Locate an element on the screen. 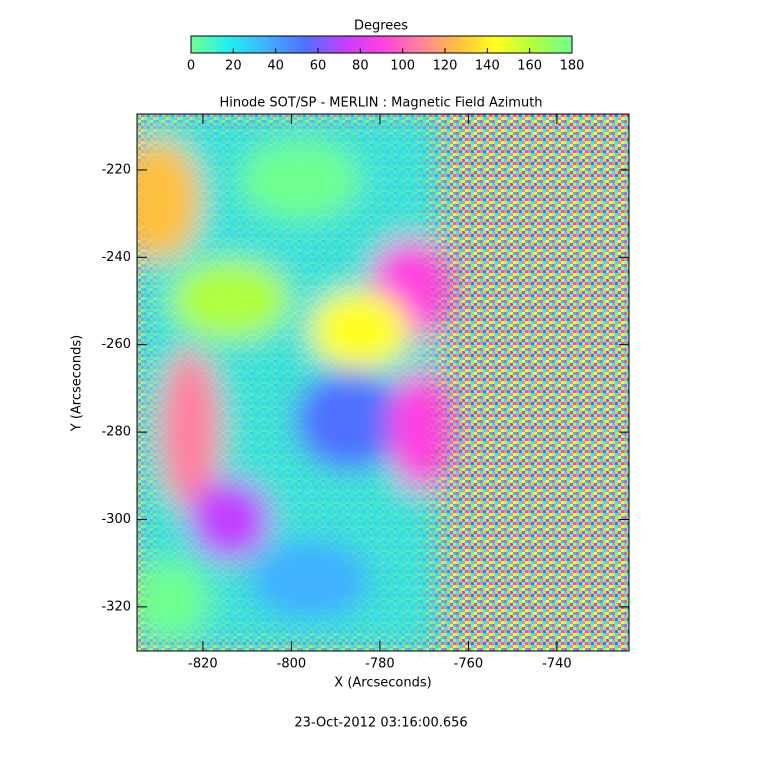  x-tick-label: -760 is located at coordinates (469, 664).